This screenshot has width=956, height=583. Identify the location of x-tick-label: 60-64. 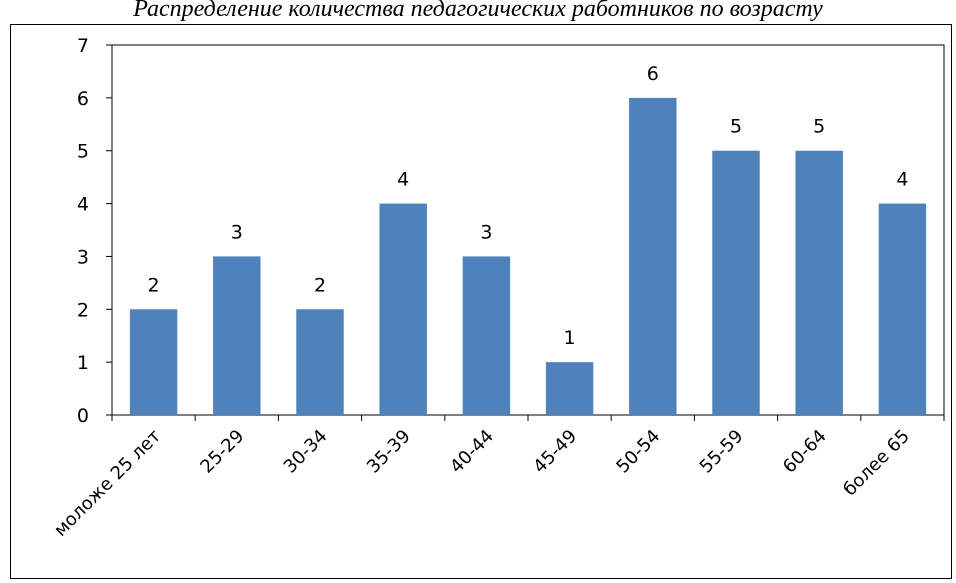
(805, 452).